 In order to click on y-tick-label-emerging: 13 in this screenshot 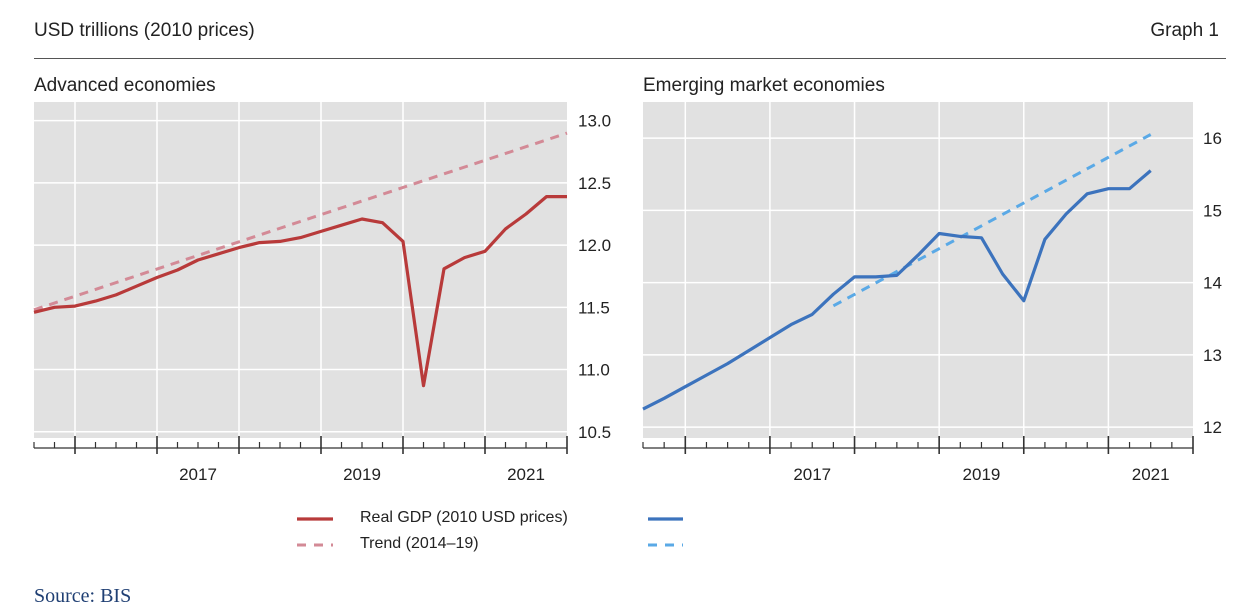, I will do `click(1212, 355)`.